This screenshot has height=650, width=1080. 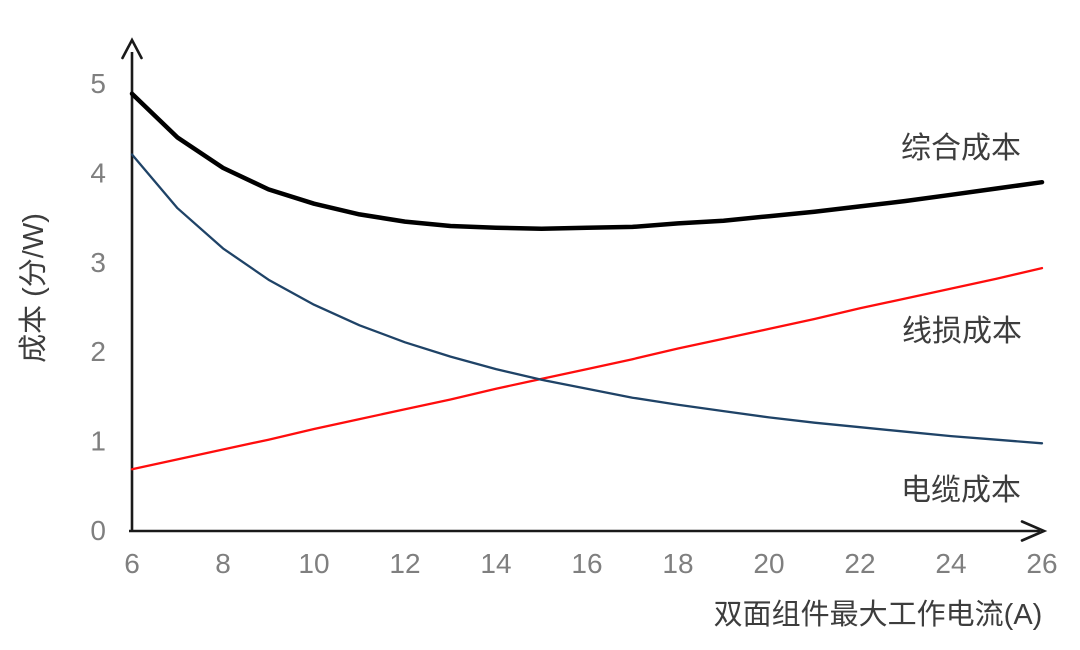 I want to click on y-axis-label: 成本 (分/W), so click(x=34, y=288).